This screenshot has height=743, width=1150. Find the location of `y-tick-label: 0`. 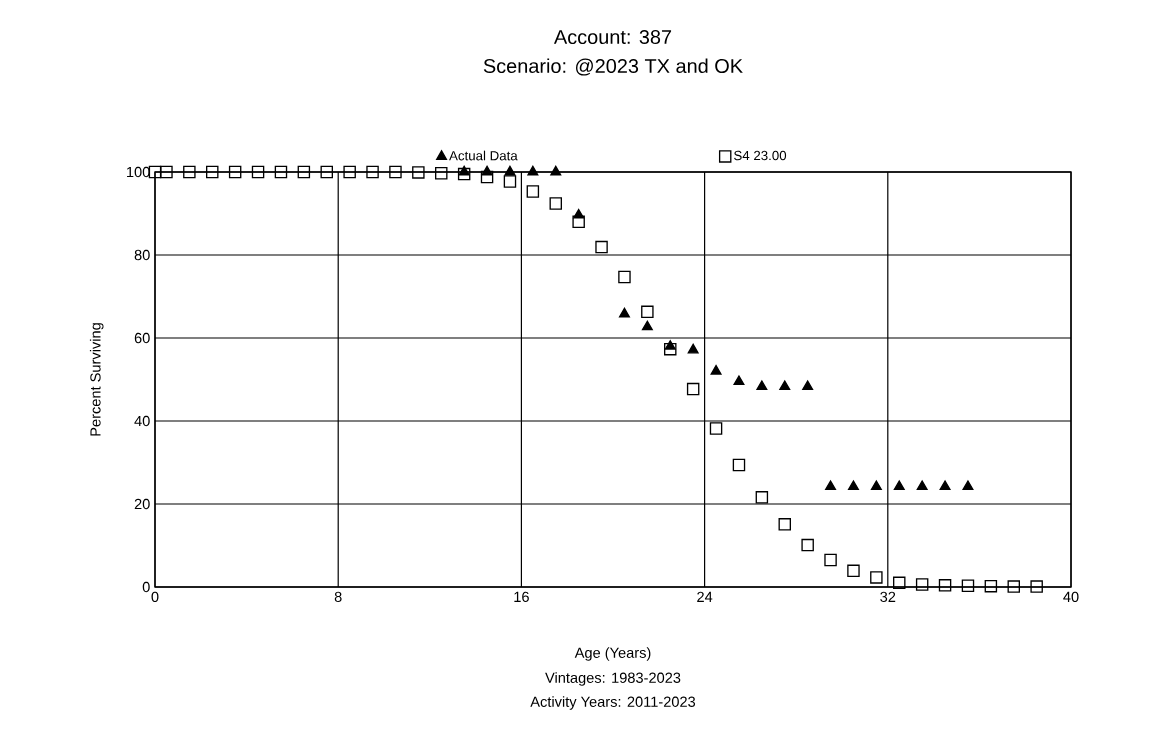

y-tick-label: 0 is located at coordinates (146, 587).